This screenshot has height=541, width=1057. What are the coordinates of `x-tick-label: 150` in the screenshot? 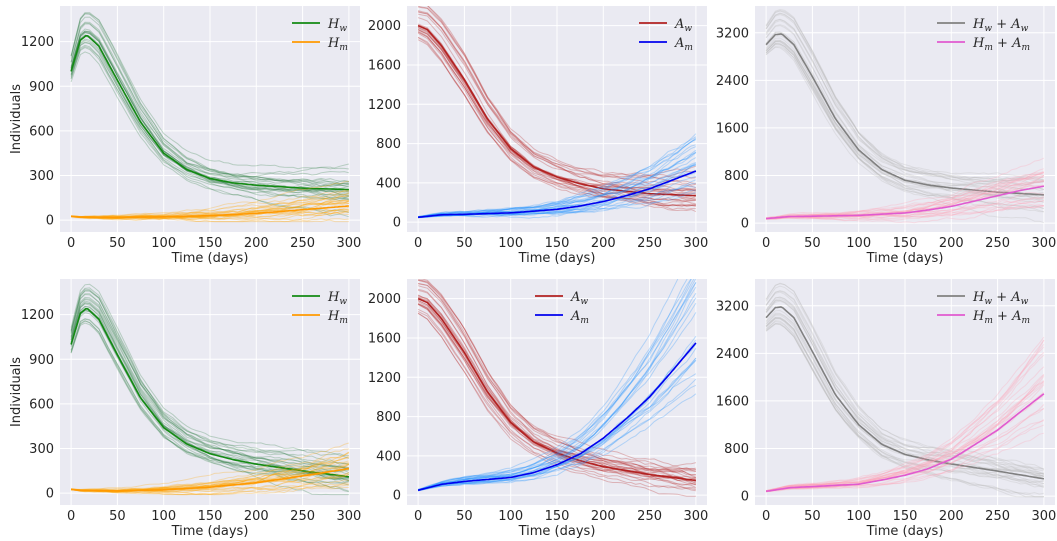 It's located at (557, 516).